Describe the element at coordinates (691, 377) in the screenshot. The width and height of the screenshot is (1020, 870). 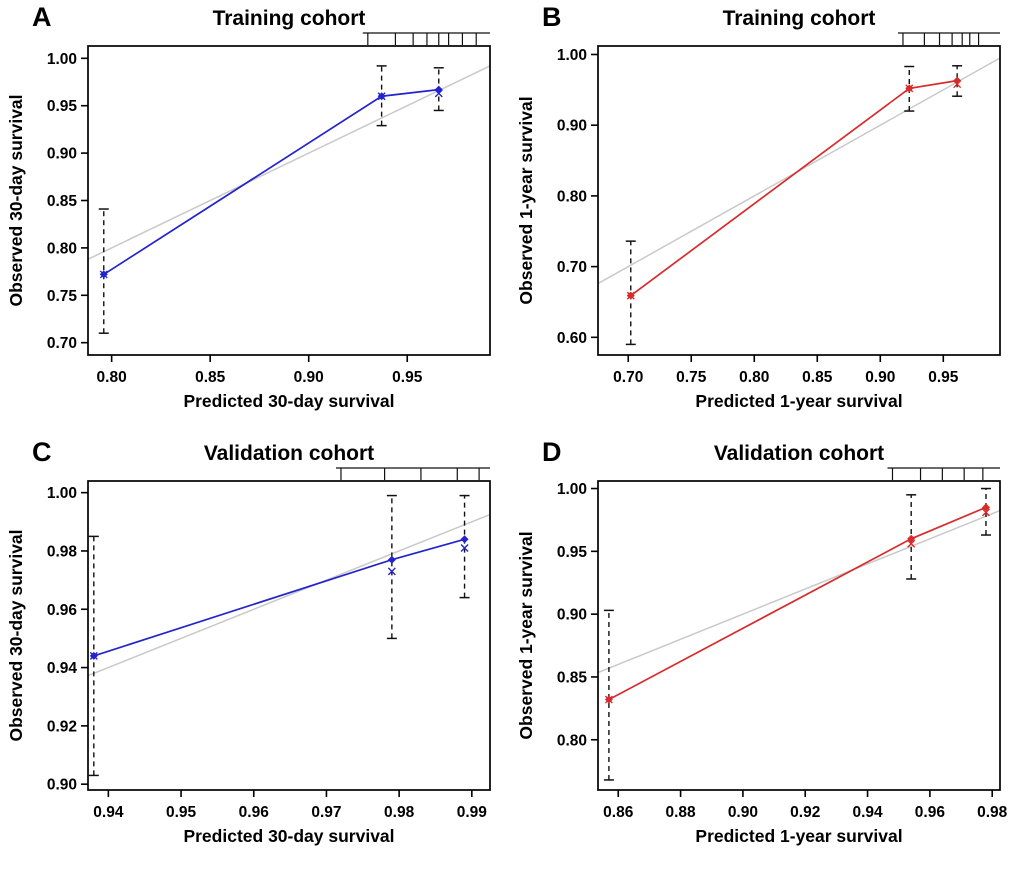
I see `x-tick-label: 0.75` at that location.